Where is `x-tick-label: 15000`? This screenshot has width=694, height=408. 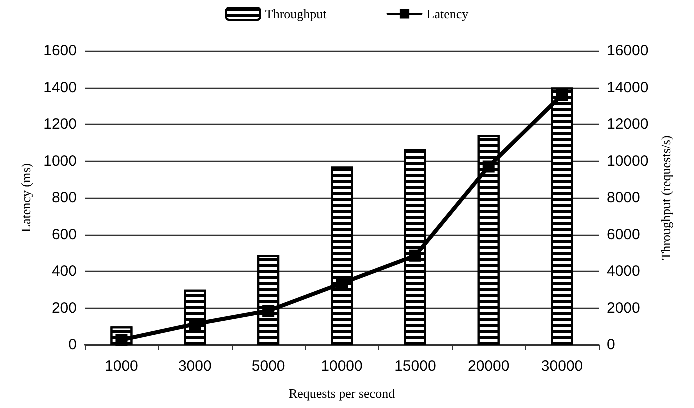
x-tick-label: 15000 is located at coordinates (415, 366).